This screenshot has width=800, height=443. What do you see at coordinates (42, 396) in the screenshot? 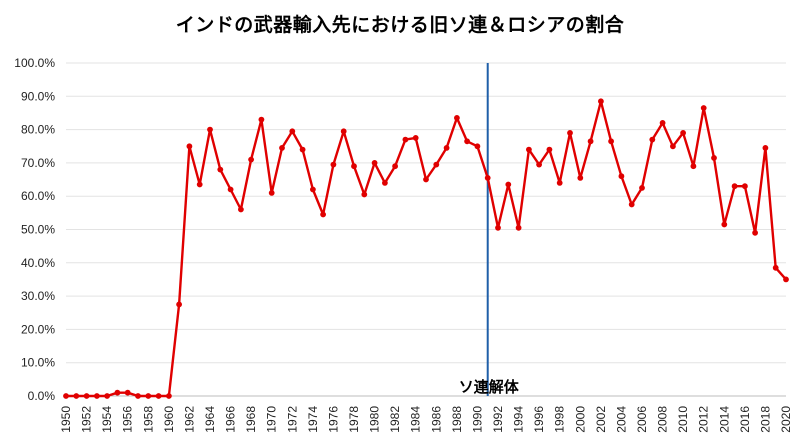
I see `y-tick-label: 0.0%` at bounding box center [42, 396].